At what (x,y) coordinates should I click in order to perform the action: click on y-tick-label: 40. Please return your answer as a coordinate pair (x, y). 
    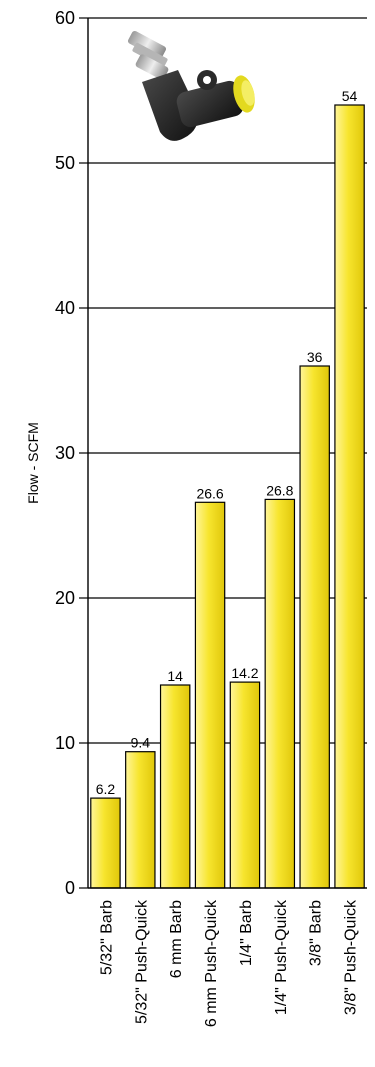
    Looking at the image, I should click on (65, 308).